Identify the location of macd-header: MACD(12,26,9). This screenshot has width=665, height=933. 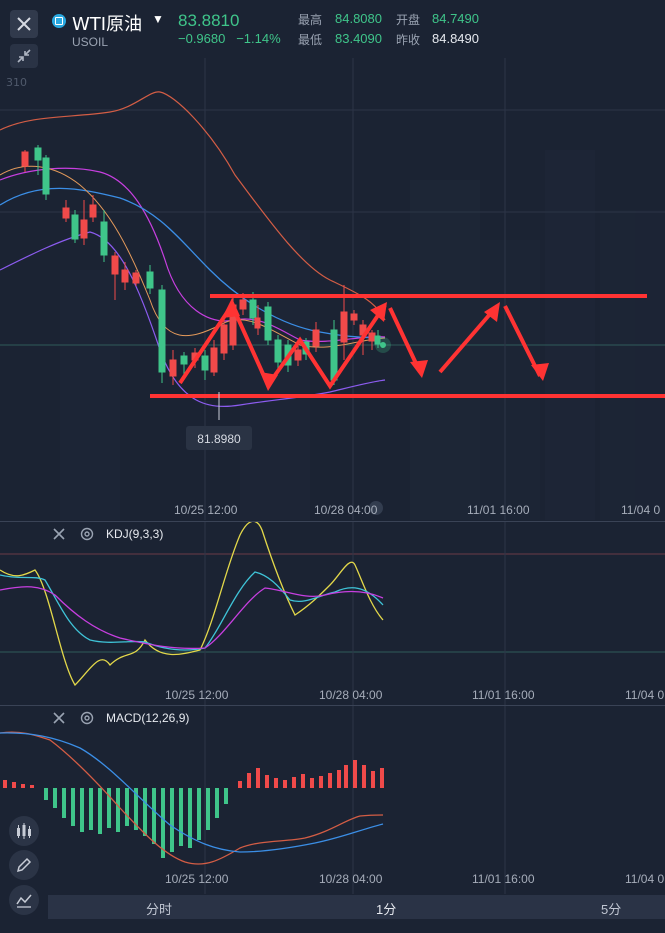
(120, 718).